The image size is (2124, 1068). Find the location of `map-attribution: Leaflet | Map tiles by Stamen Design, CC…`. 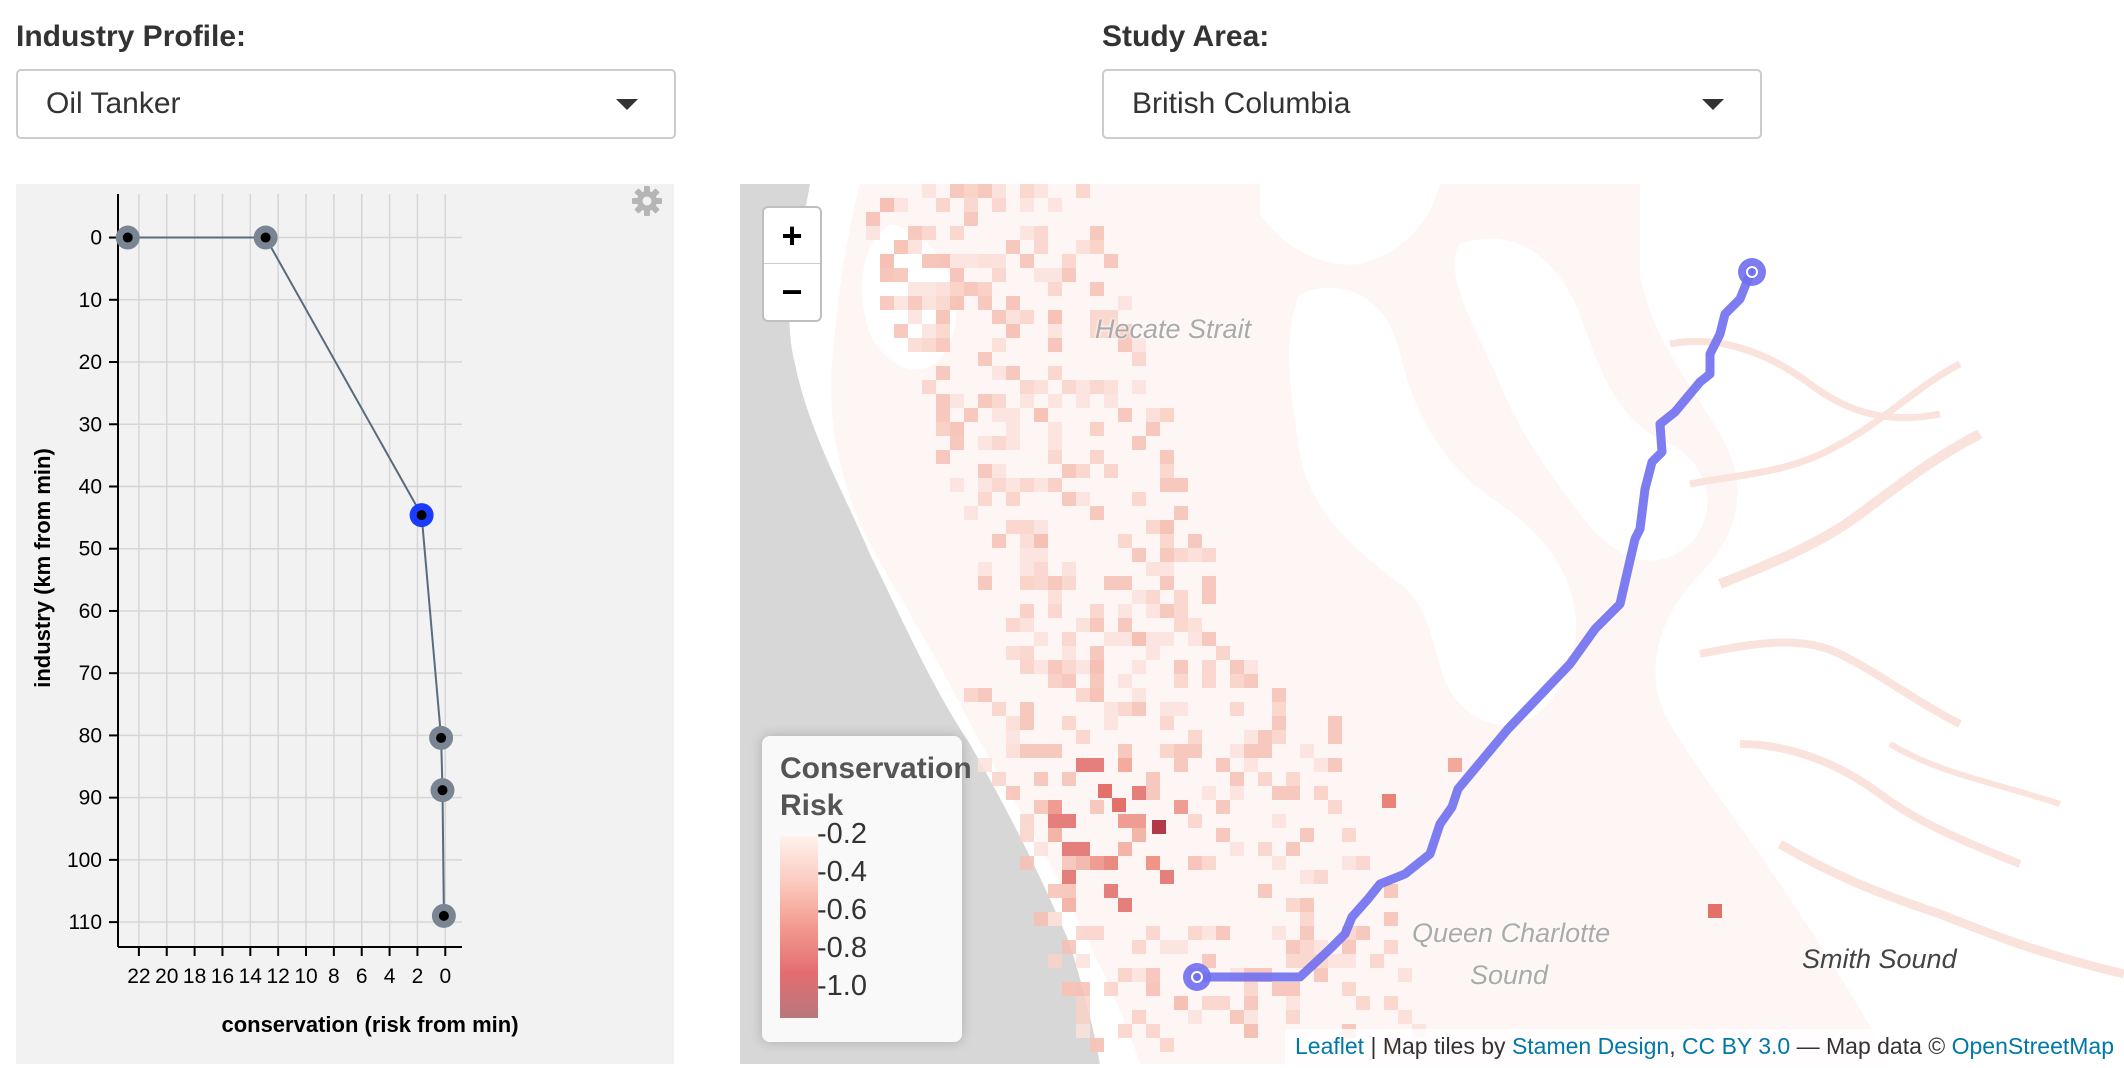

map-attribution: Leaflet | Map tiles by Stamen Design, CC… is located at coordinates (1704, 1046).